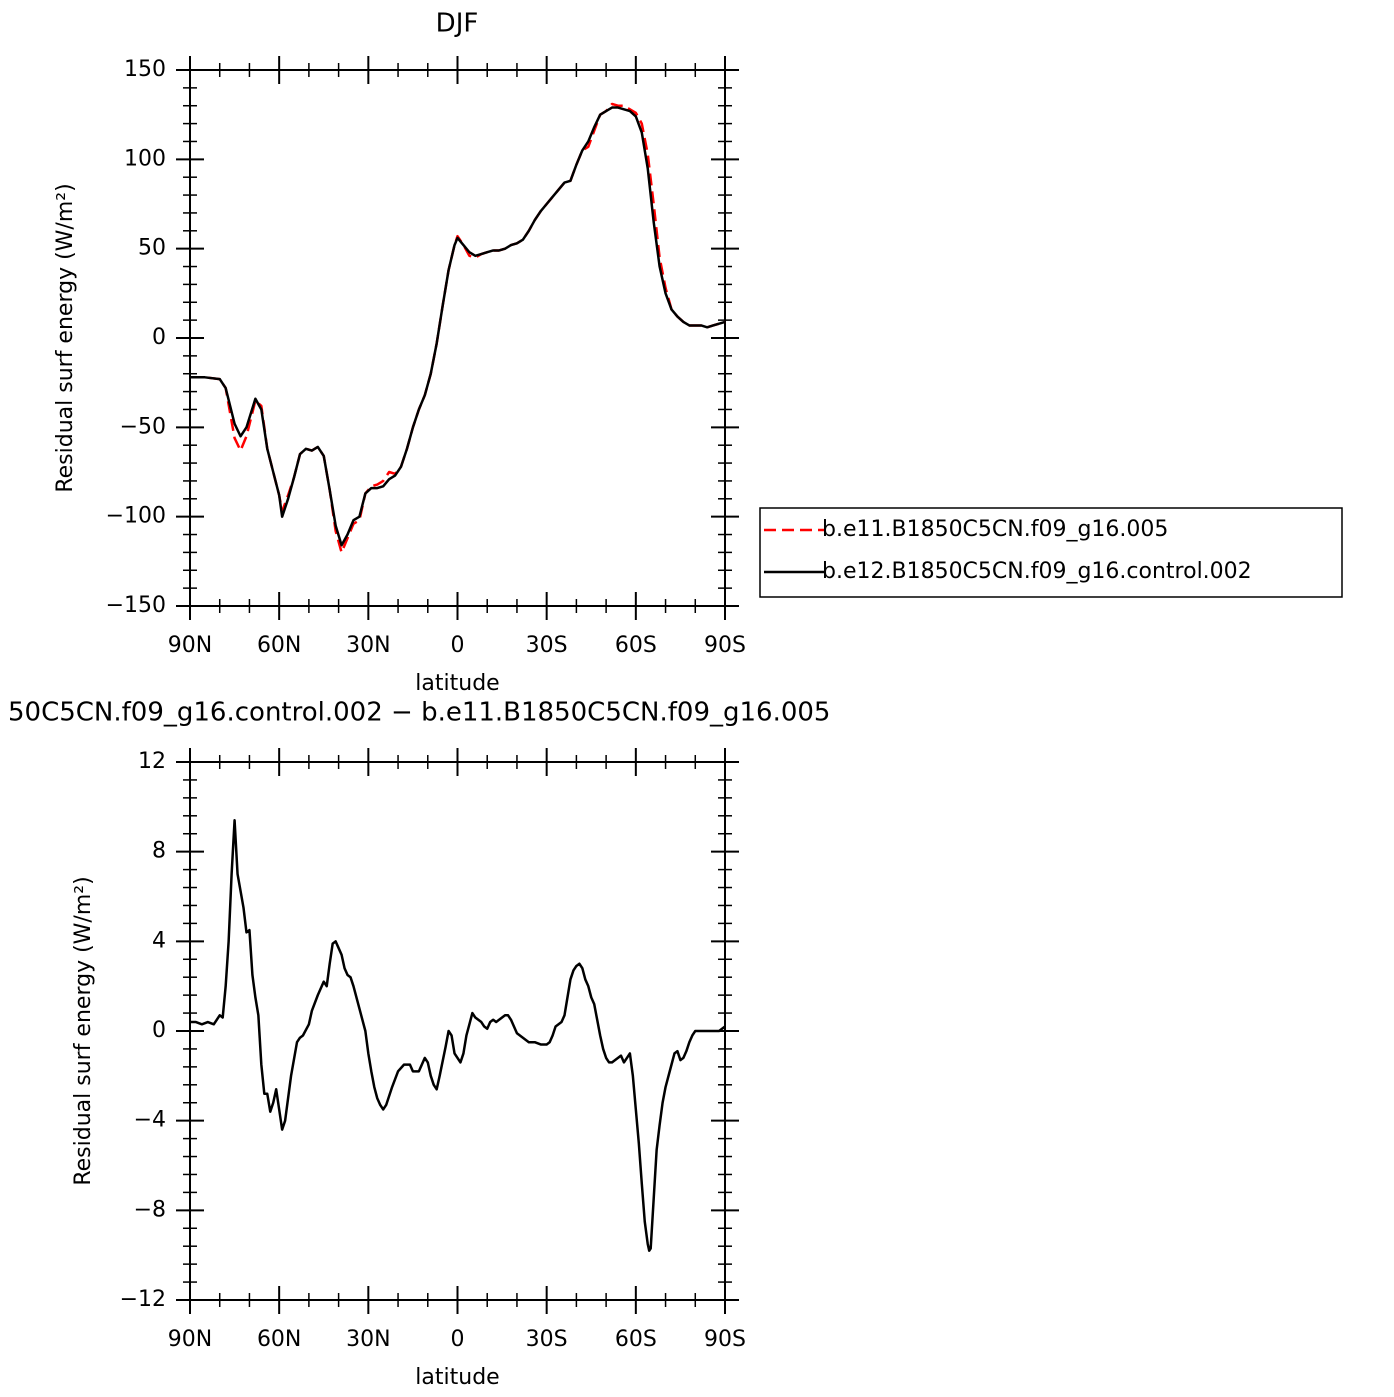 The height and width of the screenshot is (1397, 1394). Describe the element at coordinates (150, 1209) in the screenshot. I see `y-tick-label: −8` at that location.